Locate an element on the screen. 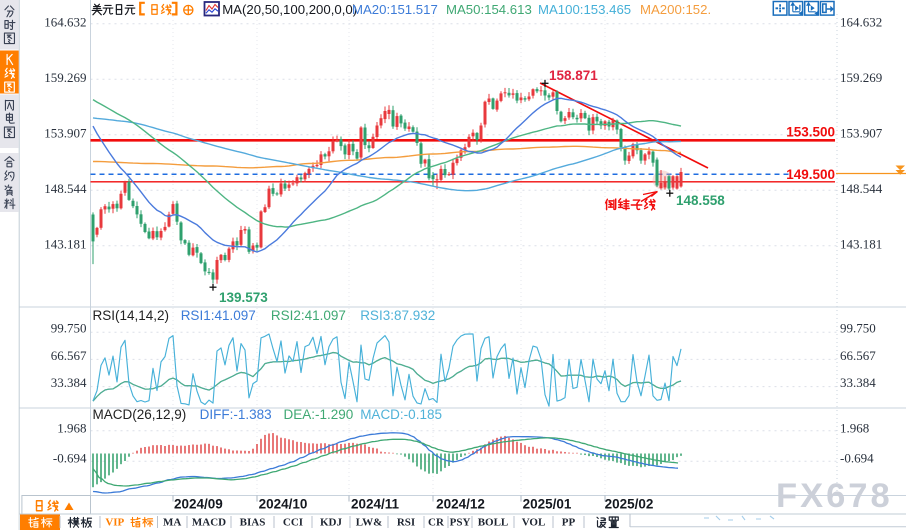 Image resolution: width=906 pixels, height=530 pixels. svg-text: RSI2:41.097 is located at coordinates (308, 315).